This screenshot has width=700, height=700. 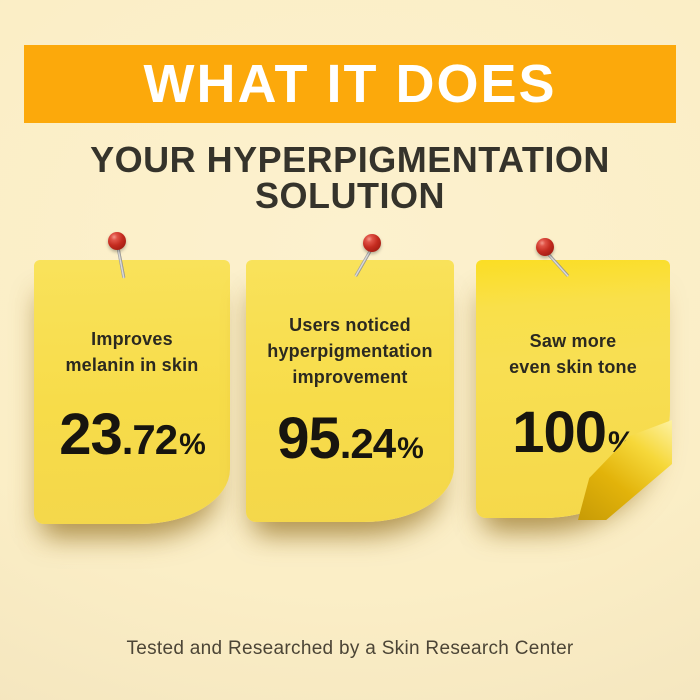 I want to click on note-content: Improves melanin in skin 23.72%, so click(x=132, y=425).